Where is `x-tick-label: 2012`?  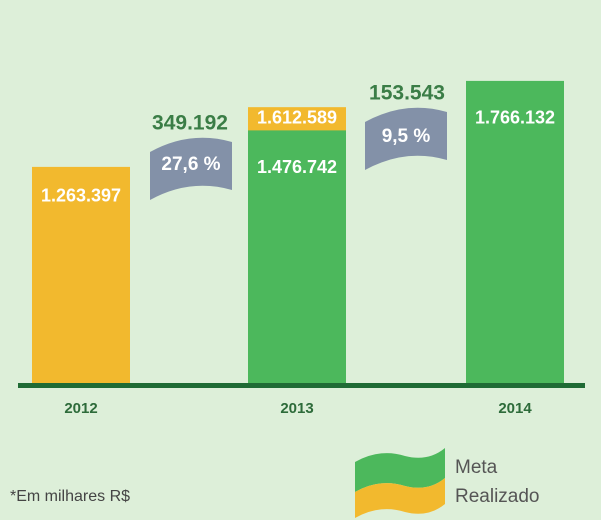
x-tick-label: 2012 is located at coordinates (80, 408).